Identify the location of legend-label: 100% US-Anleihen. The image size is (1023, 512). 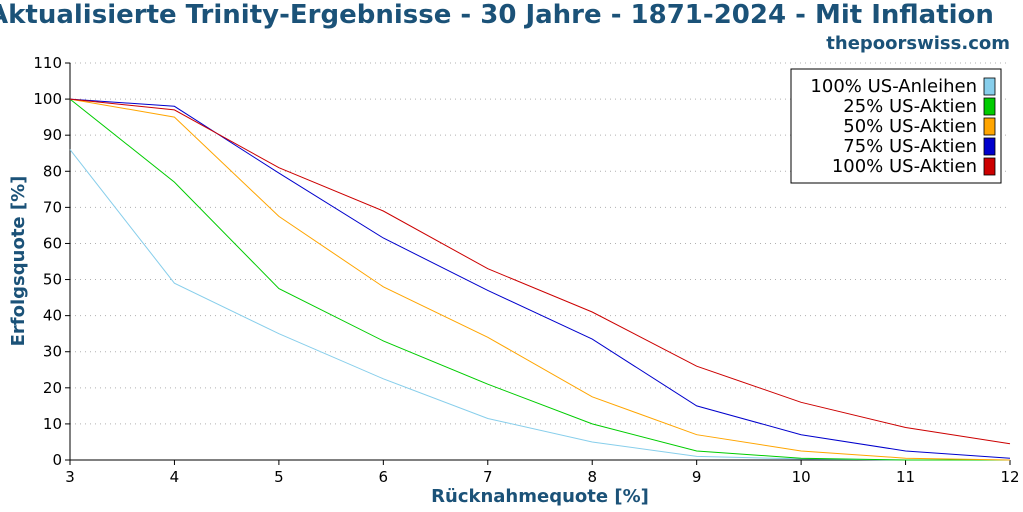
(893, 86).